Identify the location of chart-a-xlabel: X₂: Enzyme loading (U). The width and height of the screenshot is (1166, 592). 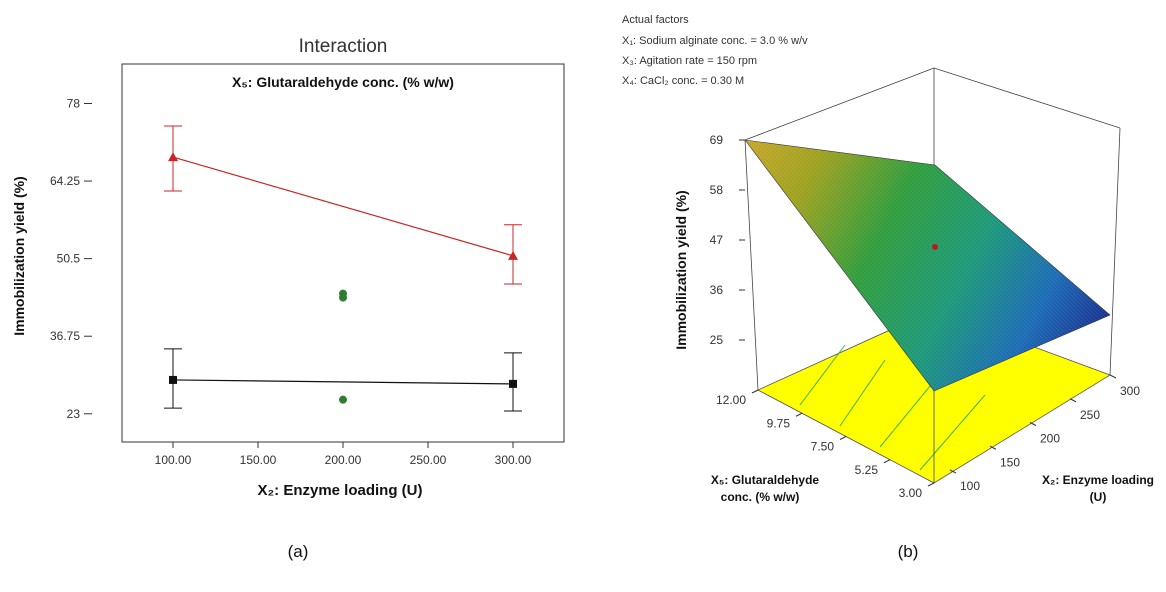
(339, 490).